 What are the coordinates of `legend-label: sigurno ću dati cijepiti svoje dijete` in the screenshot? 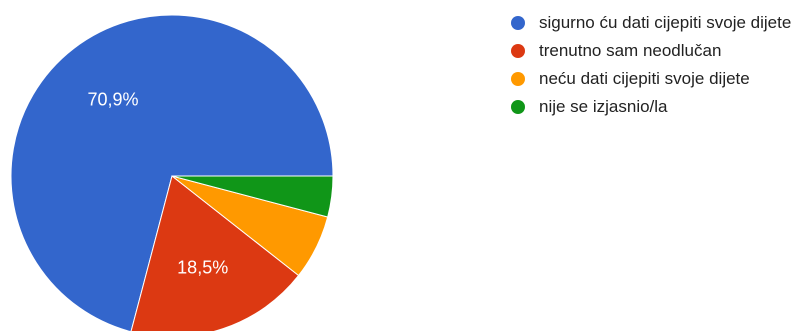 It's located at (665, 22).